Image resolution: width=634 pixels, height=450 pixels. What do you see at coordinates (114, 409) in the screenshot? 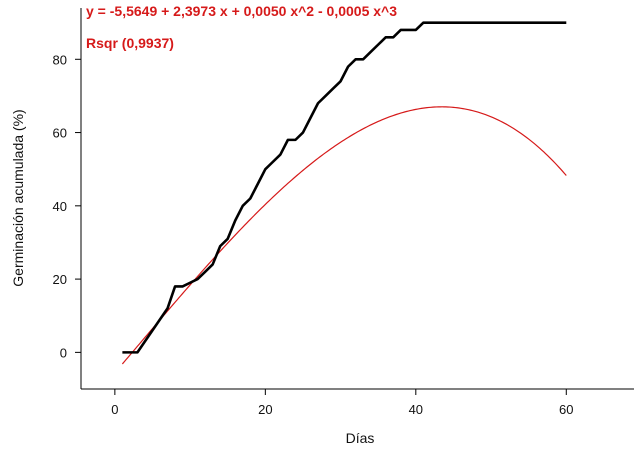
I see `x-tick-label: 0` at bounding box center [114, 409].